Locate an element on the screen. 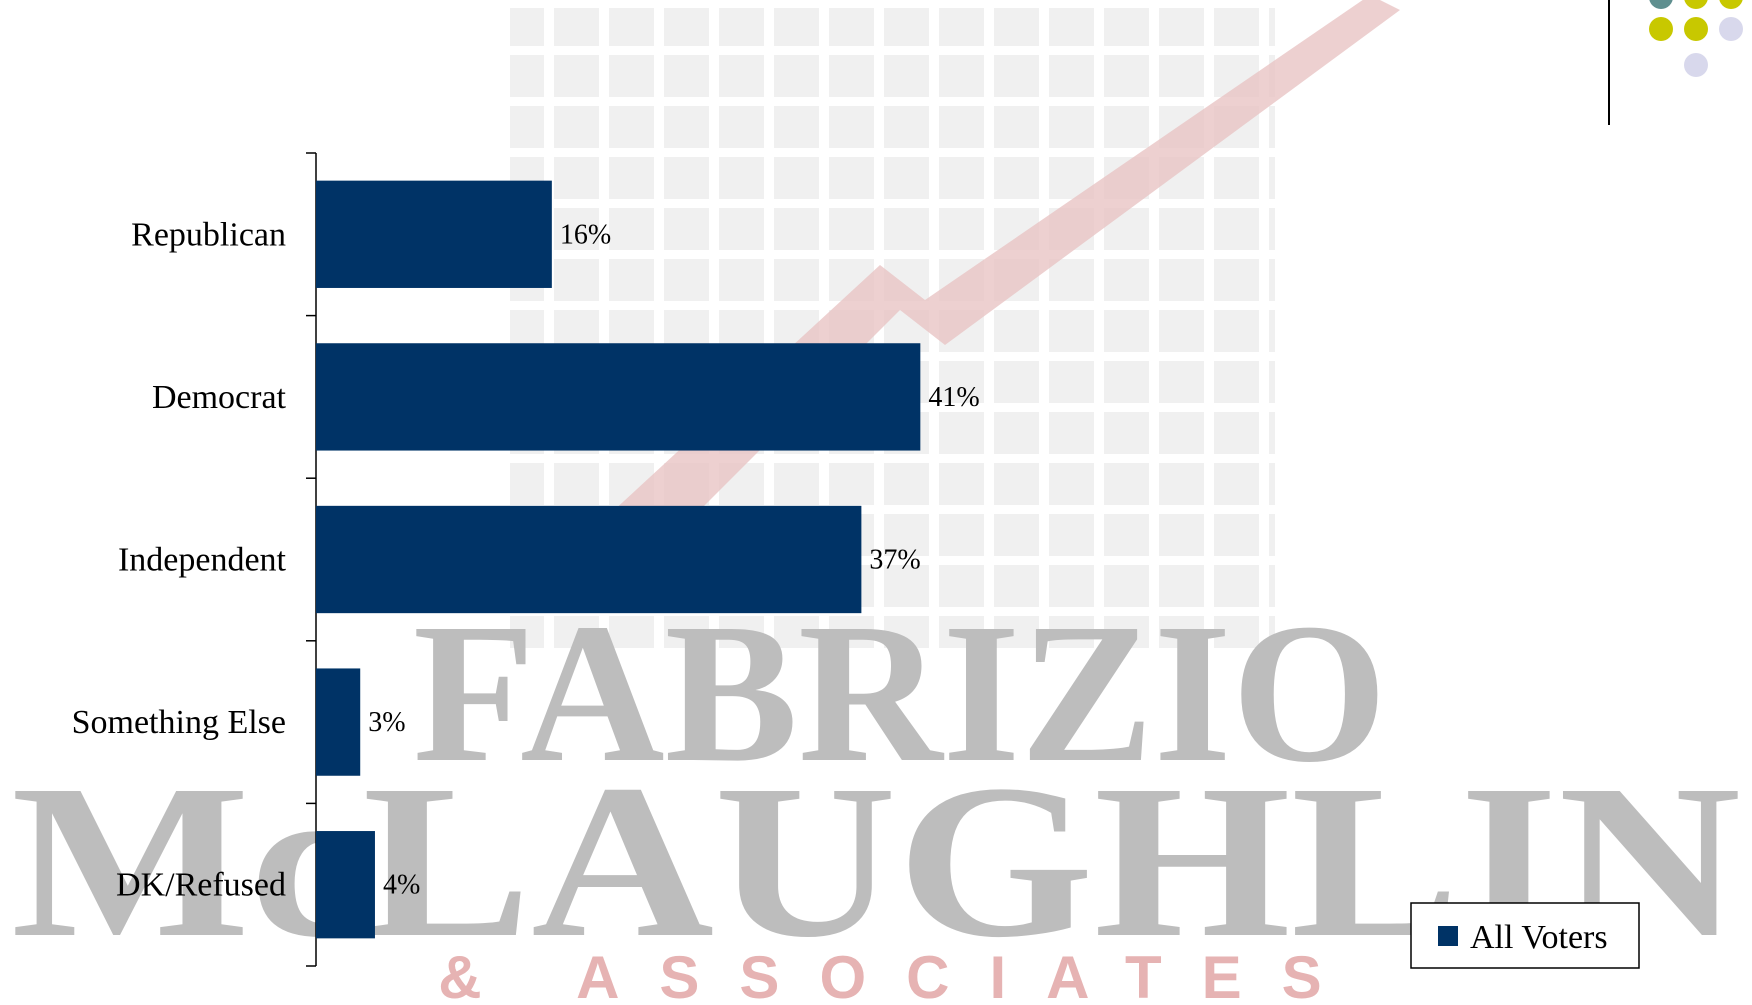 Image resolution: width=1752 pixels, height=1005 pixels. legend-swatch is located at coordinates (1448, 936).